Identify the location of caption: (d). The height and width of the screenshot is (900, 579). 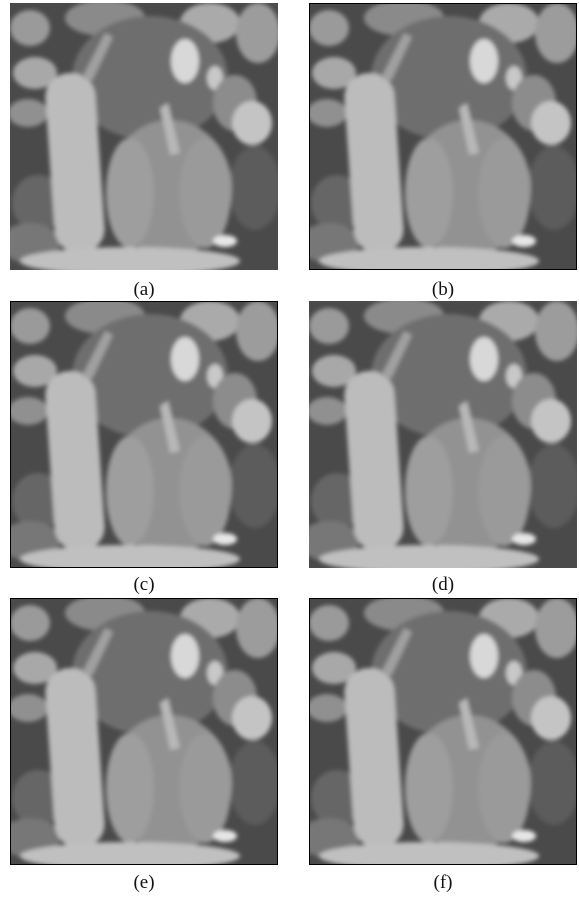
(443, 584).